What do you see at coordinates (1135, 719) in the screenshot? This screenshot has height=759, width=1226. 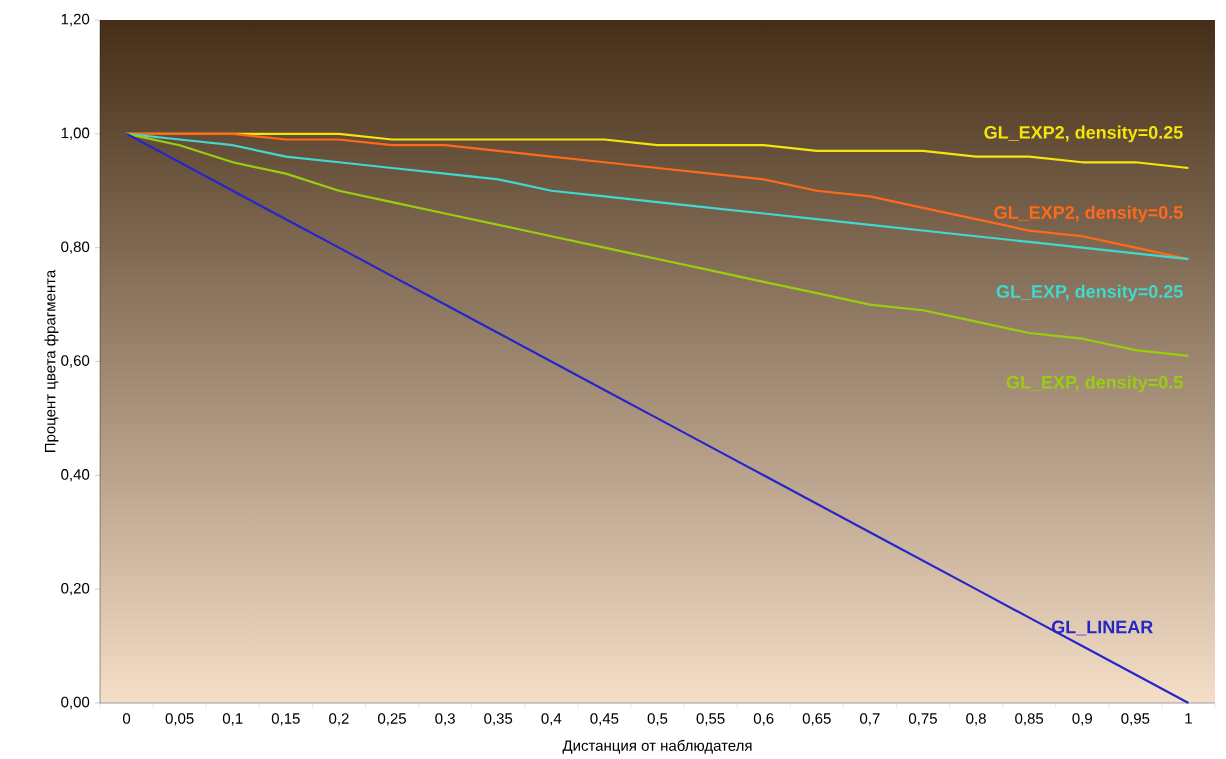 I see `x-tick-label: 0,95` at bounding box center [1135, 719].